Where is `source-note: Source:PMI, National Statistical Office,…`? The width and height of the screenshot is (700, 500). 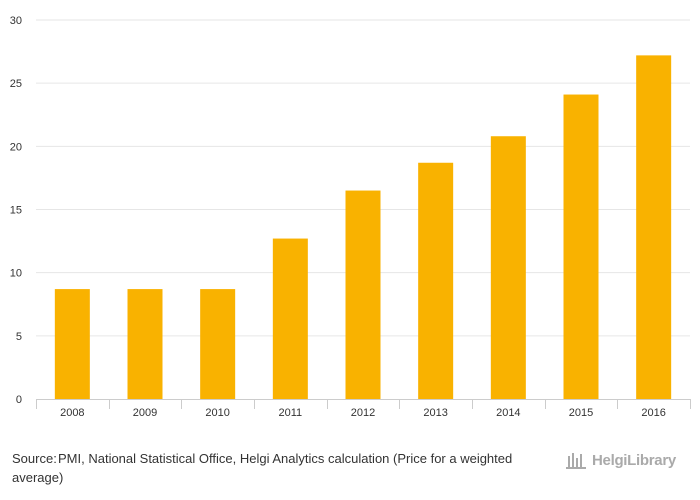 source-note: Source:PMI, National Statistical Office,… is located at coordinates (272, 468).